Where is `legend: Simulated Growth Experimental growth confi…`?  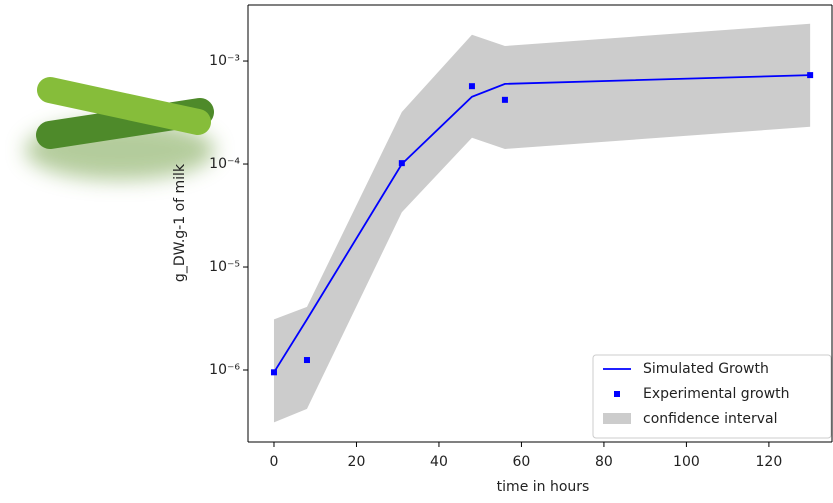
legend: Simulated Growth Experimental growth confi… is located at coordinates (712, 396).